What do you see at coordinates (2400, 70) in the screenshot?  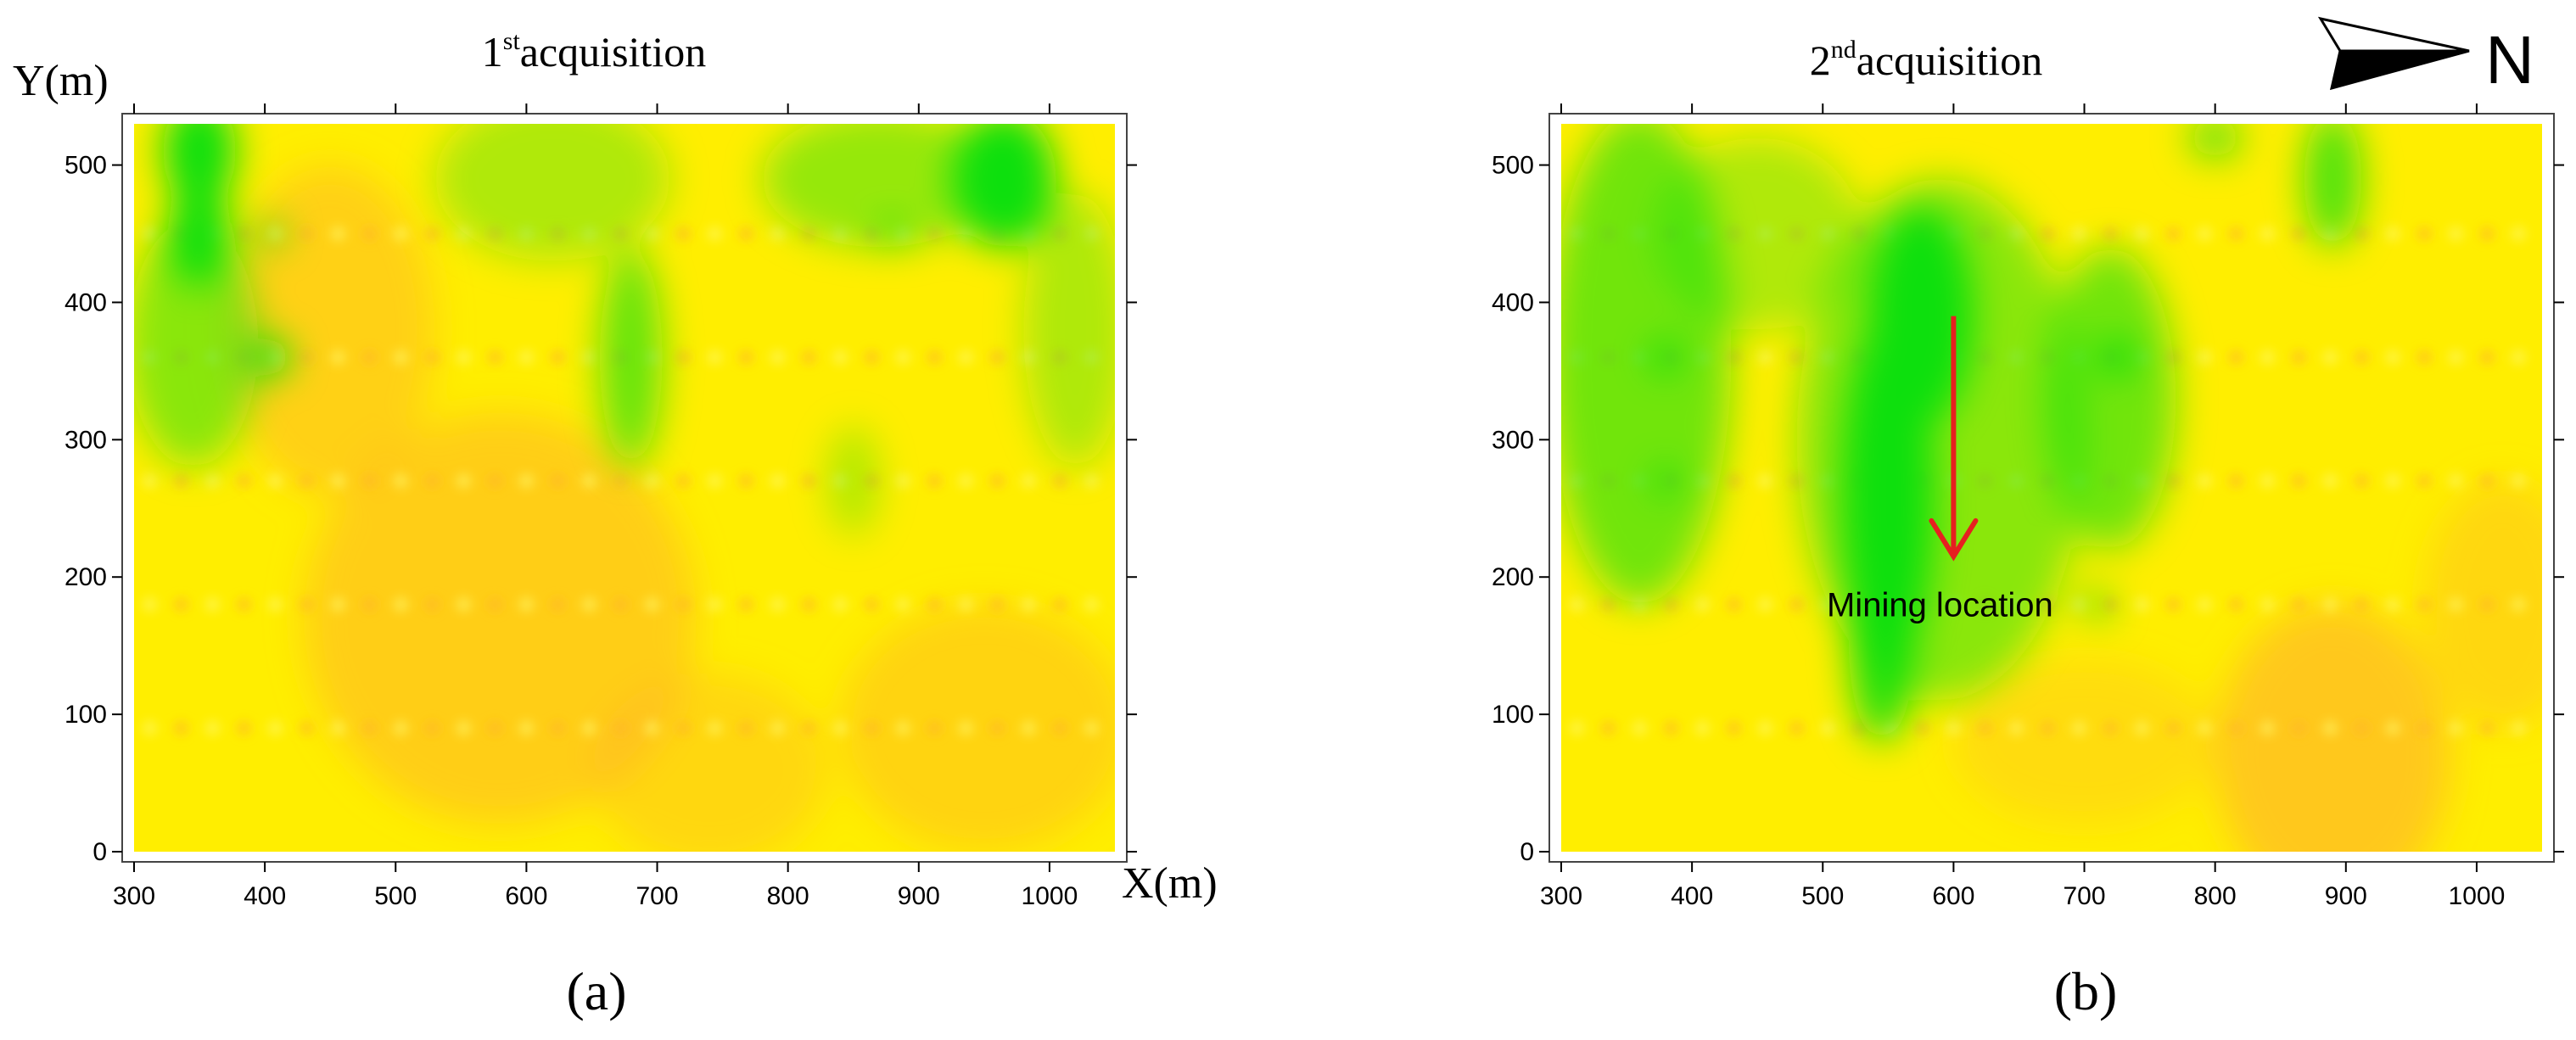 I see `north-arrow-lower-half` at bounding box center [2400, 70].